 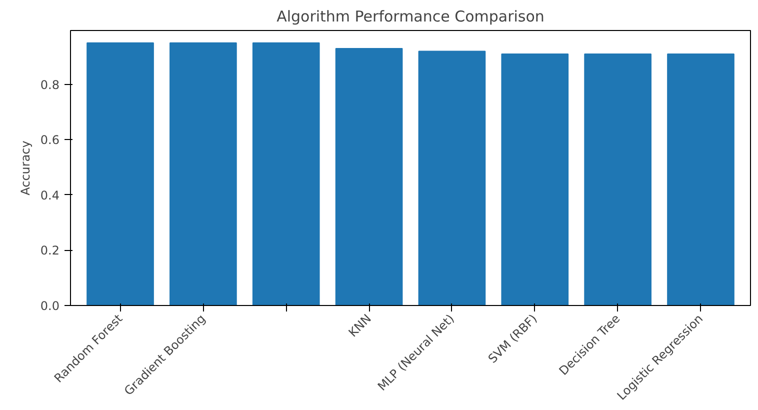 What do you see at coordinates (50, 85) in the screenshot?
I see `y-tick-label: 0.8` at bounding box center [50, 85].